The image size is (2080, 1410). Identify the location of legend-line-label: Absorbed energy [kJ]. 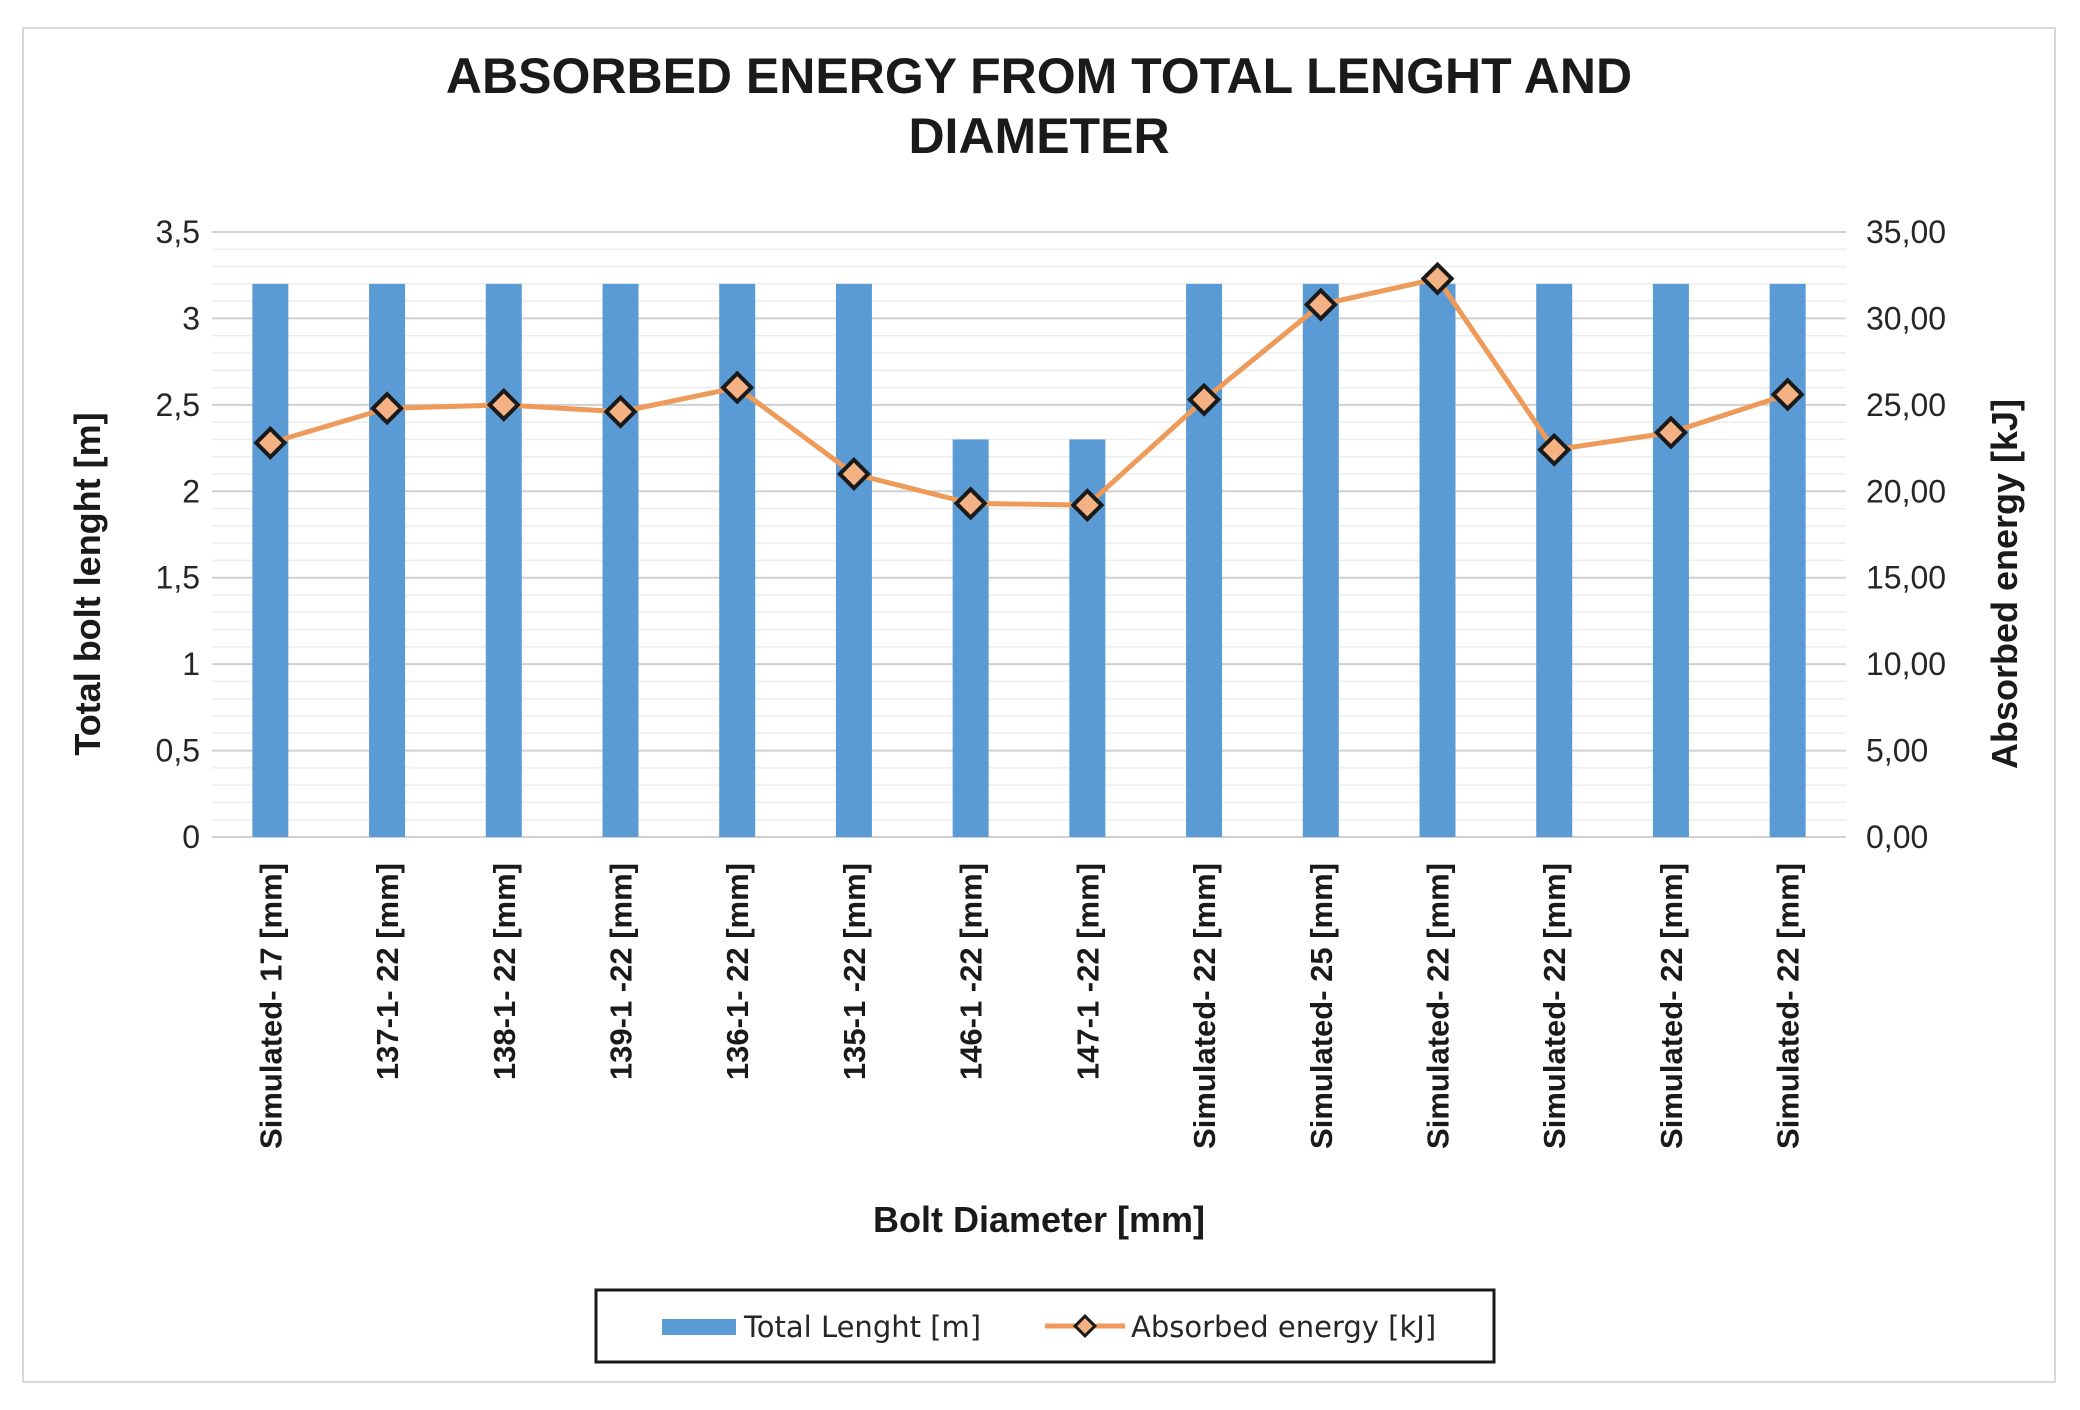
(1283, 1327).